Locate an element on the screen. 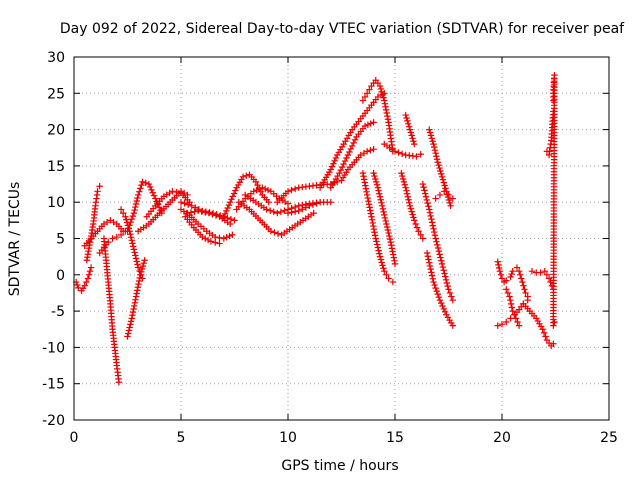 This screenshot has width=640, height=480. y-tick-label: -20 is located at coordinates (53, 421).